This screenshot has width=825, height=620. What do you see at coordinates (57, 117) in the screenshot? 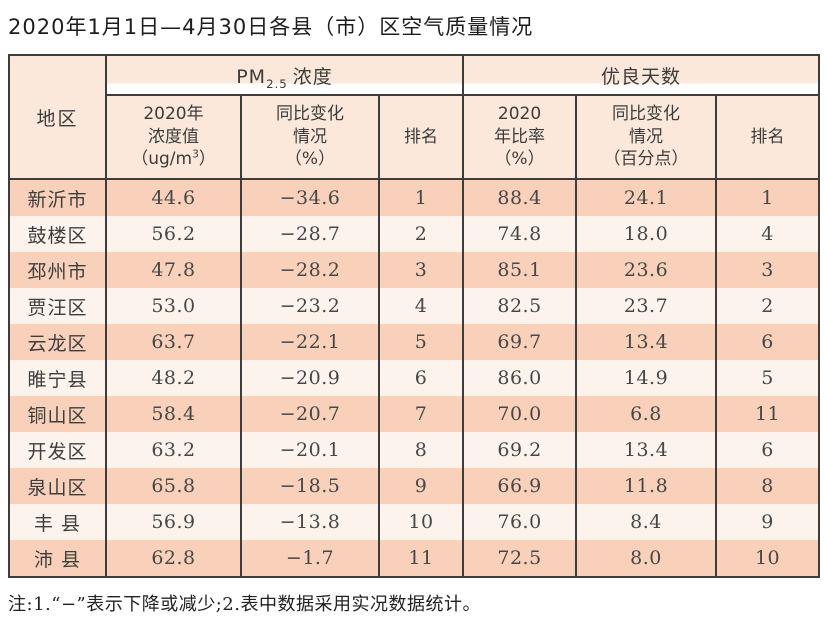
I see `col-header-region: 地区` at bounding box center [57, 117].